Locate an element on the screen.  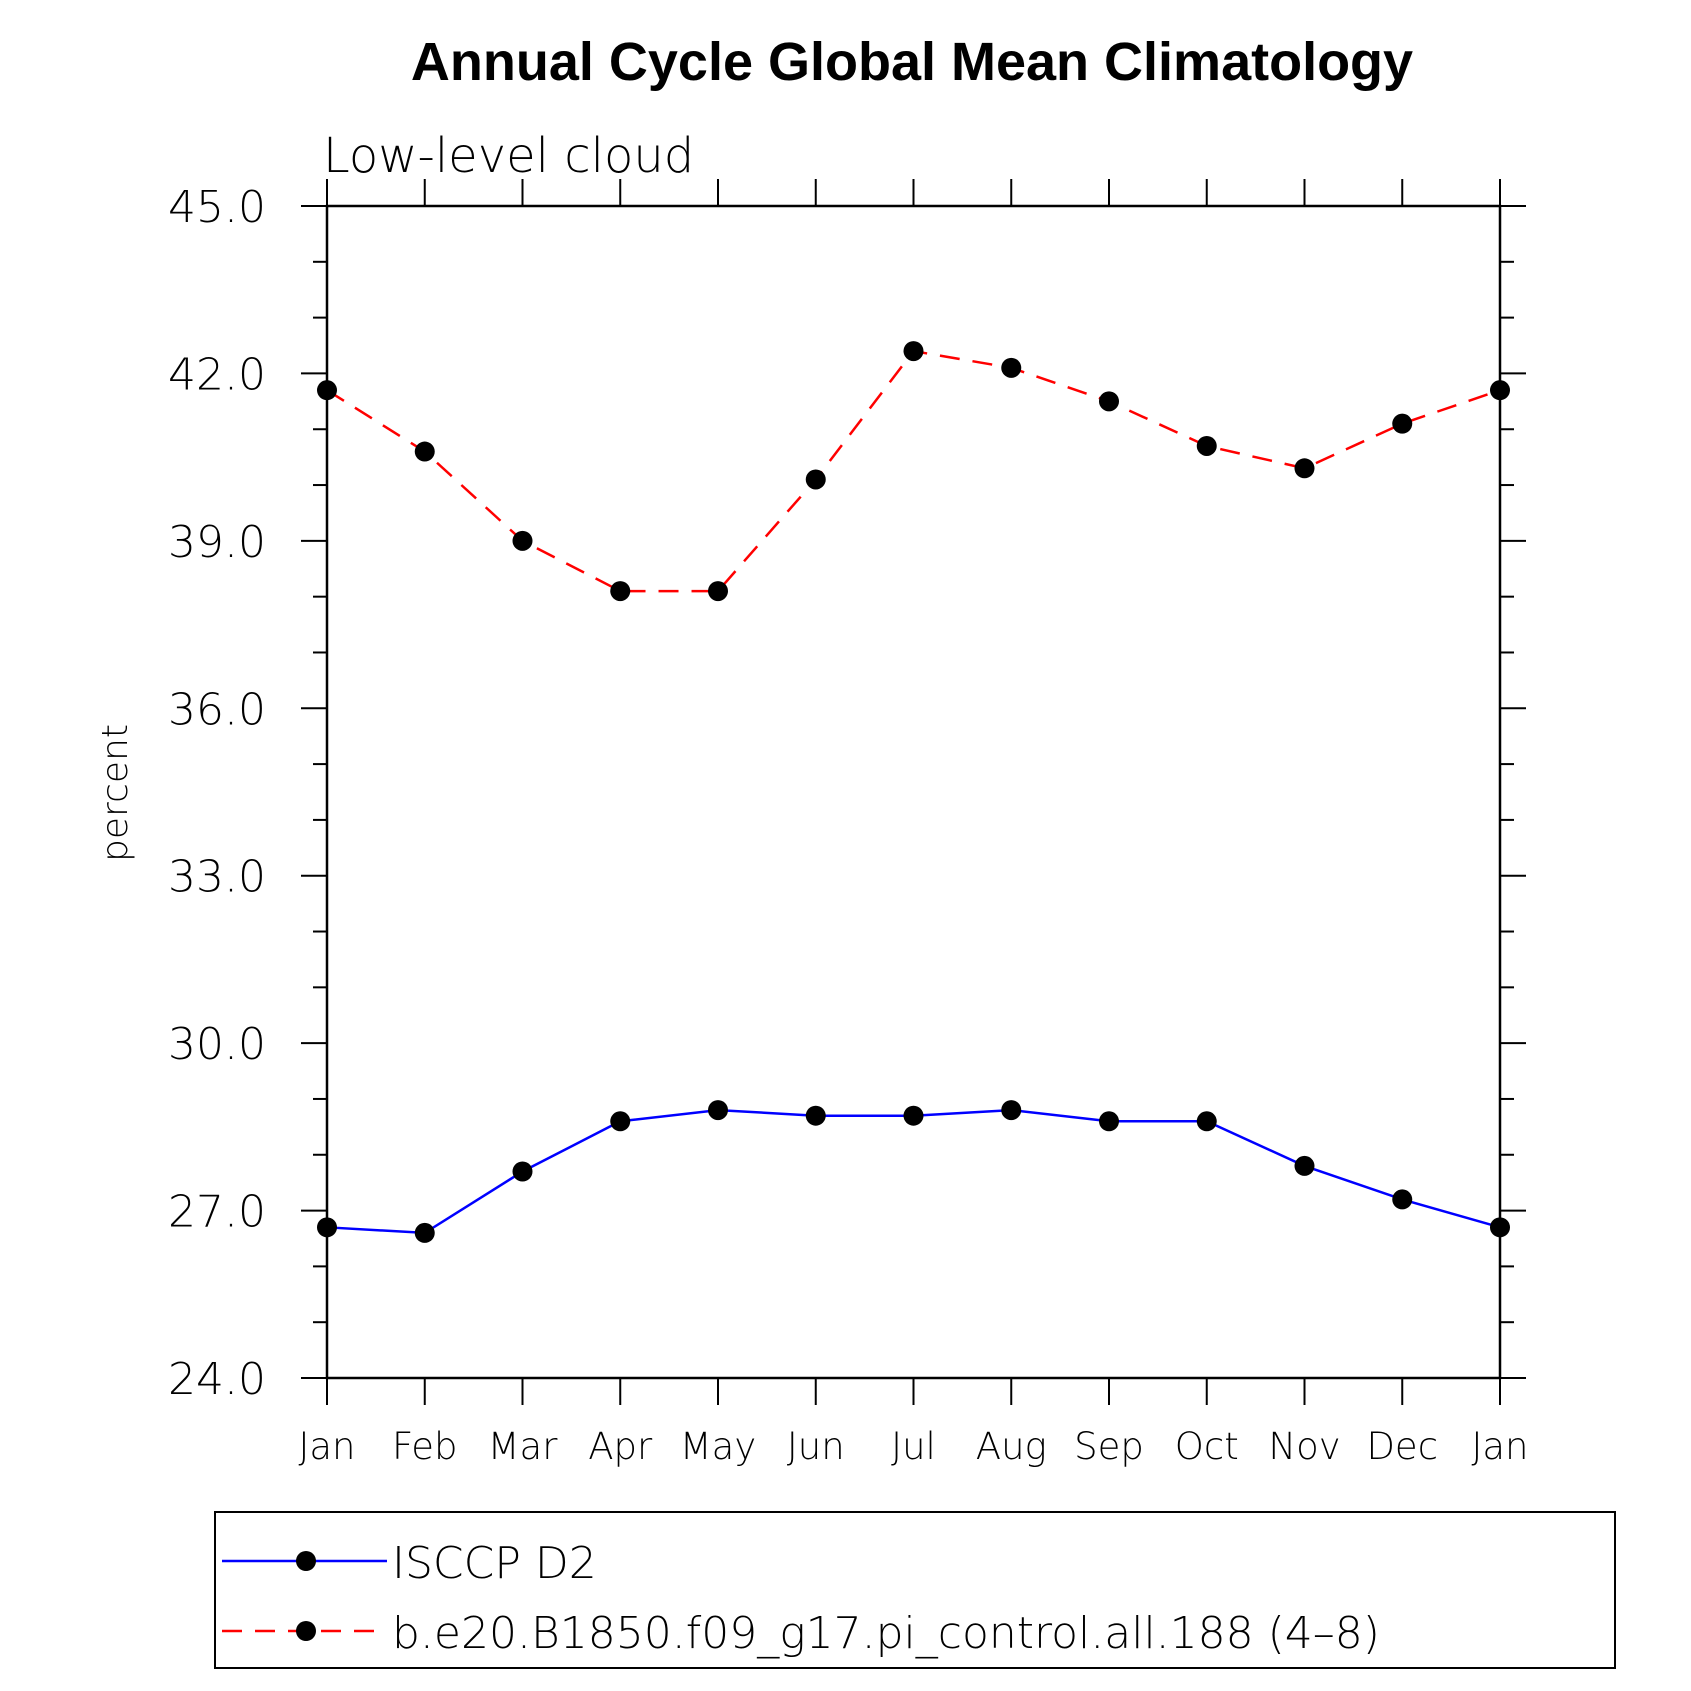
x-tick-label: Mar is located at coordinates (523, 1446).